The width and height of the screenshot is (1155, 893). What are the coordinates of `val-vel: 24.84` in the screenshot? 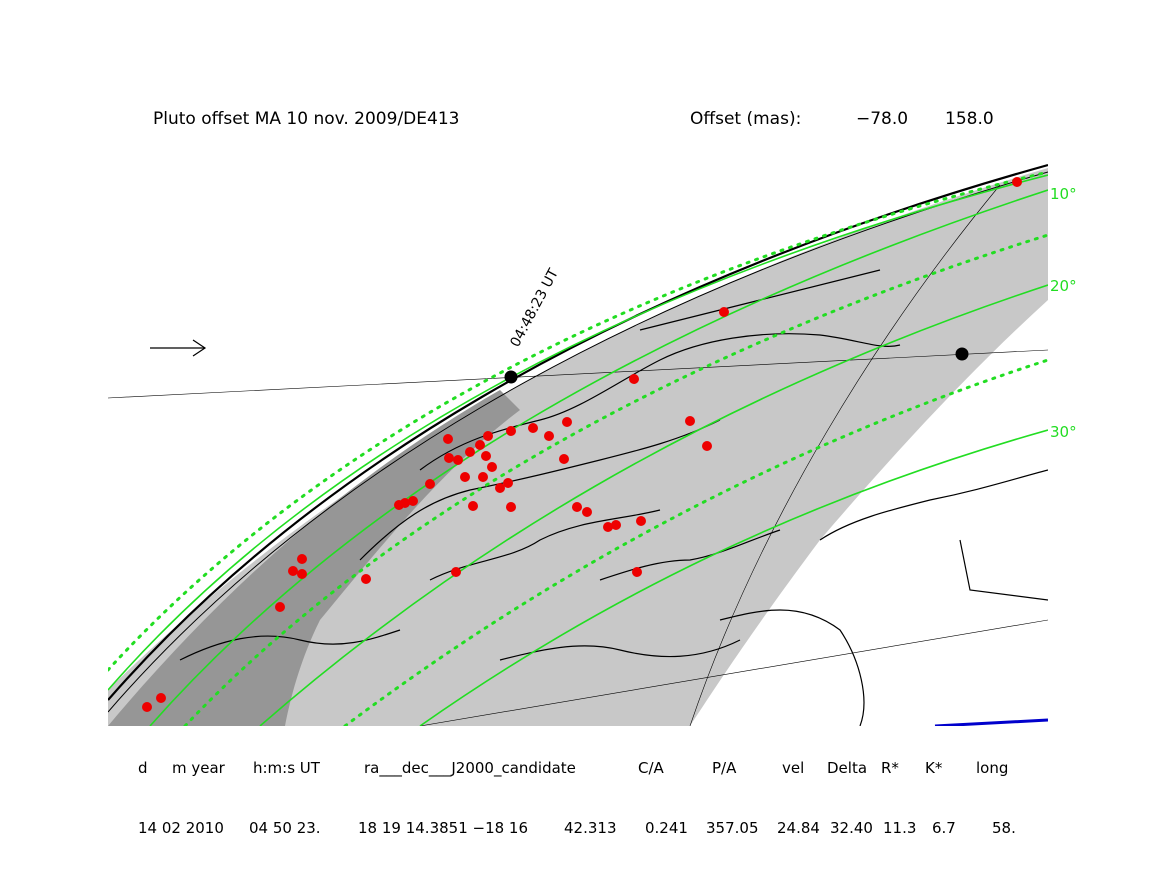 It's located at (798, 828).